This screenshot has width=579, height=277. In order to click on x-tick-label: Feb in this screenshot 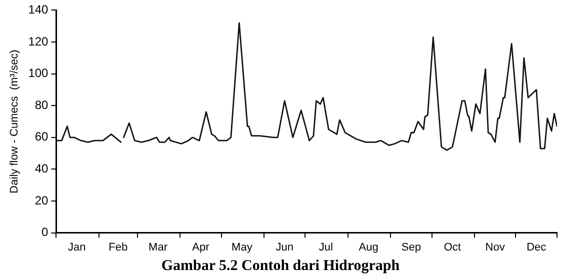, I will do `click(118, 247)`.